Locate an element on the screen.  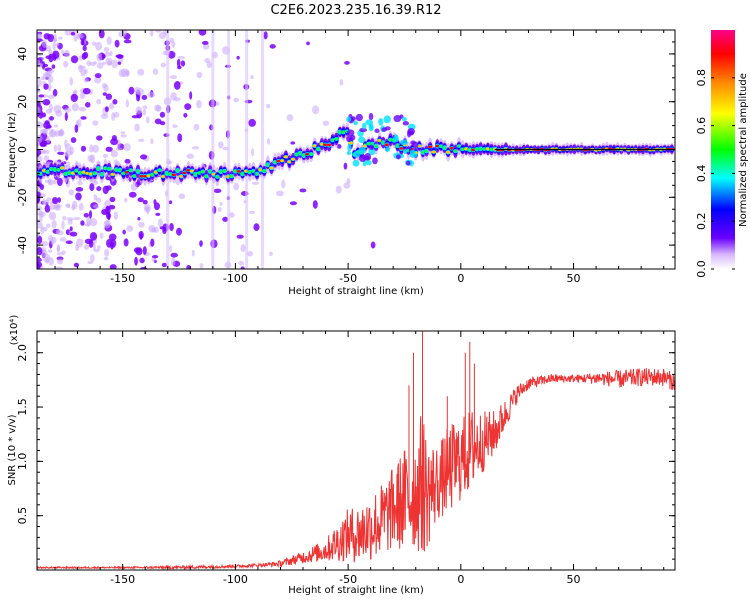
snr-y-tick-label: 1.0 is located at coordinates (22, 462).